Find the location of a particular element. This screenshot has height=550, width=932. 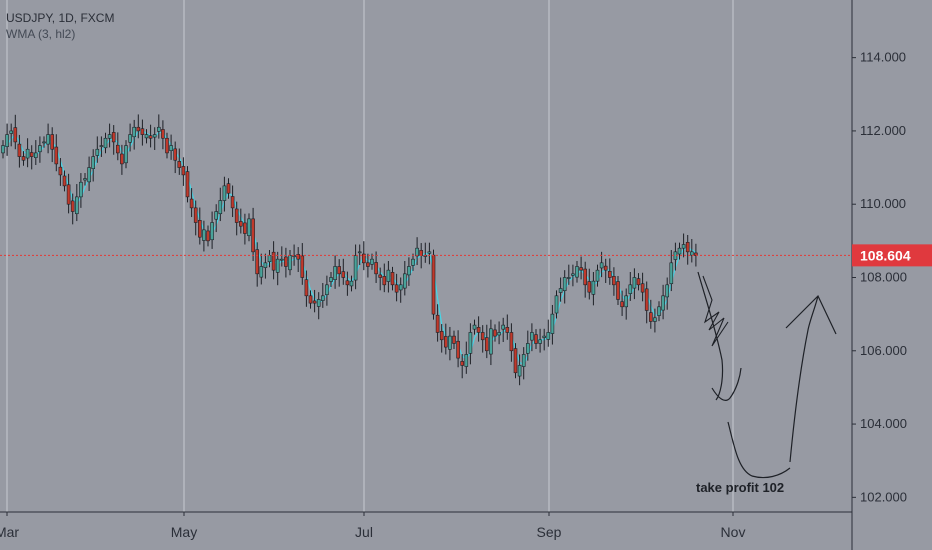

x-tick-label: Jul is located at coordinates (364, 532).